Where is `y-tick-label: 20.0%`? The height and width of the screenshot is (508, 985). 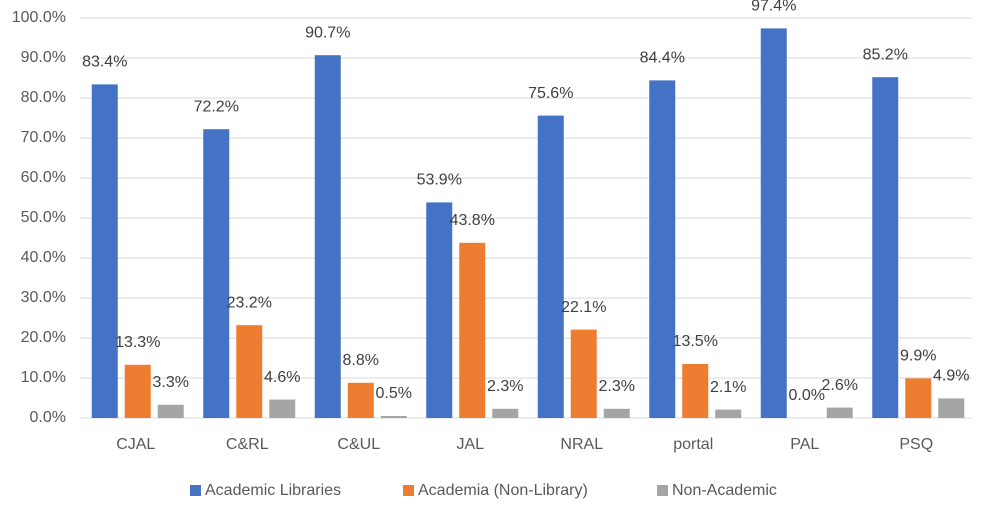 y-tick-label: 20.0% is located at coordinates (43, 337).